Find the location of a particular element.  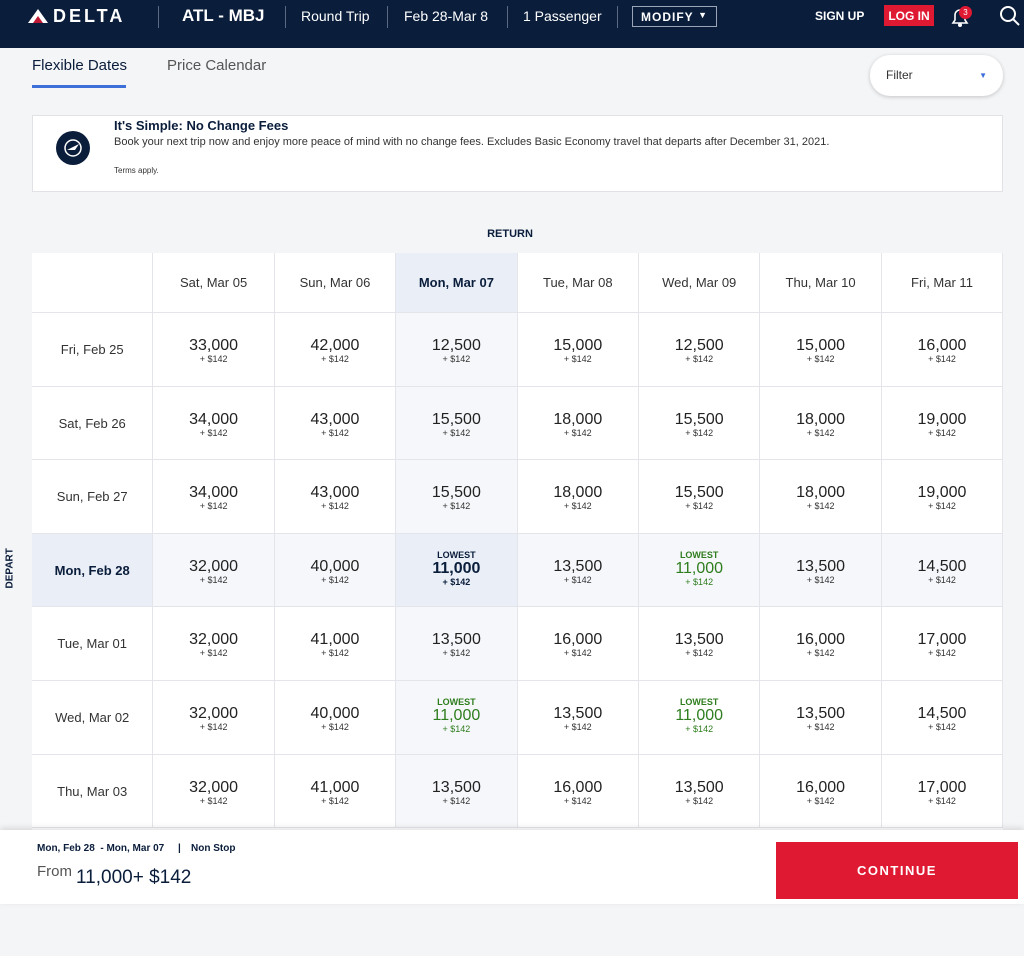

terms: Terms apply. is located at coordinates (136, 170).